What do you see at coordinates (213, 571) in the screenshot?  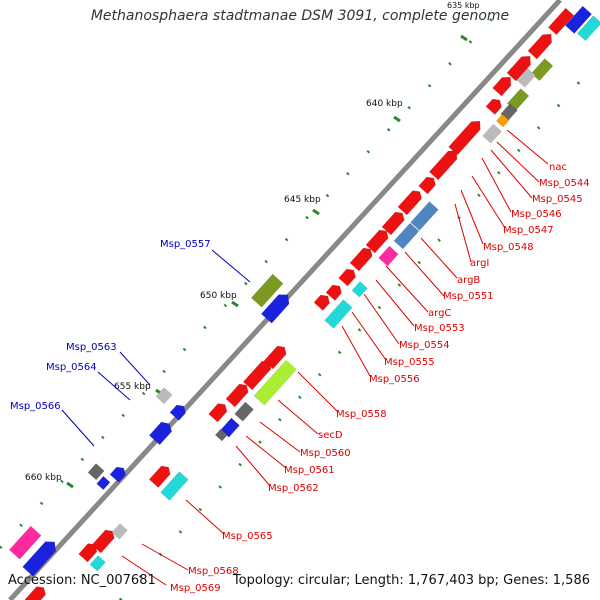 I see `gene-label: Msp_0568` at bounding box center [213, 571].